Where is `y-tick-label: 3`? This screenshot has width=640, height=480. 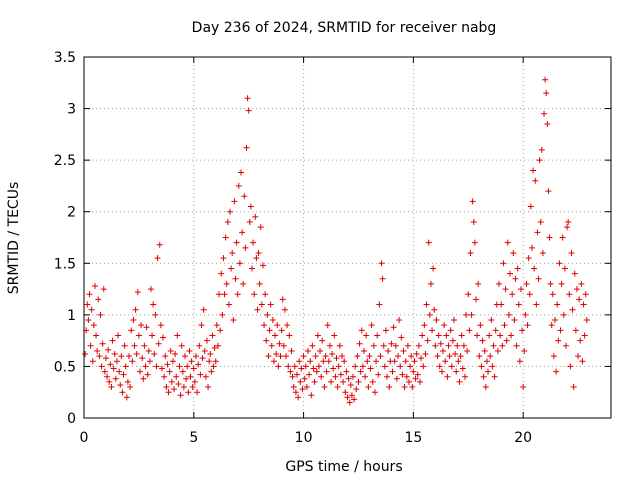
y-tick-label: 3 is located at coordinates (71, 110).